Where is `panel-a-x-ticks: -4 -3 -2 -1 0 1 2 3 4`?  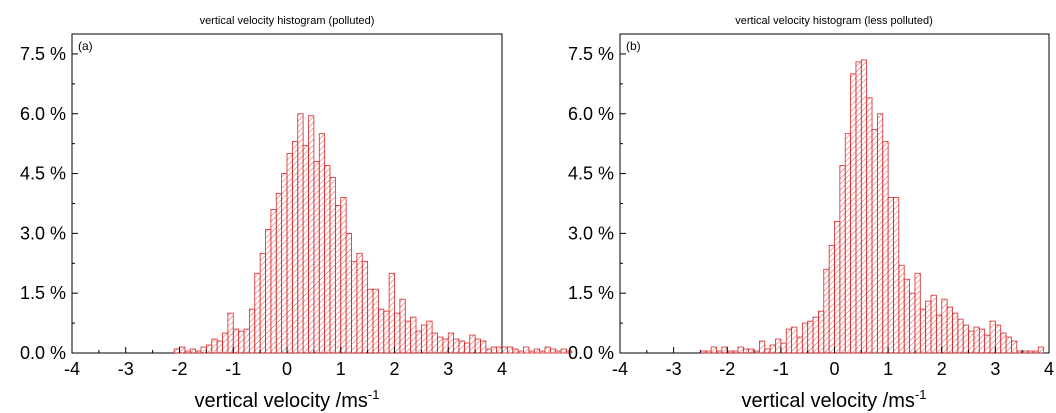
panel-a-x-ticks: -4 -3 -2 -1 0 1 2 3 4 is located at coordinates (285, 363).